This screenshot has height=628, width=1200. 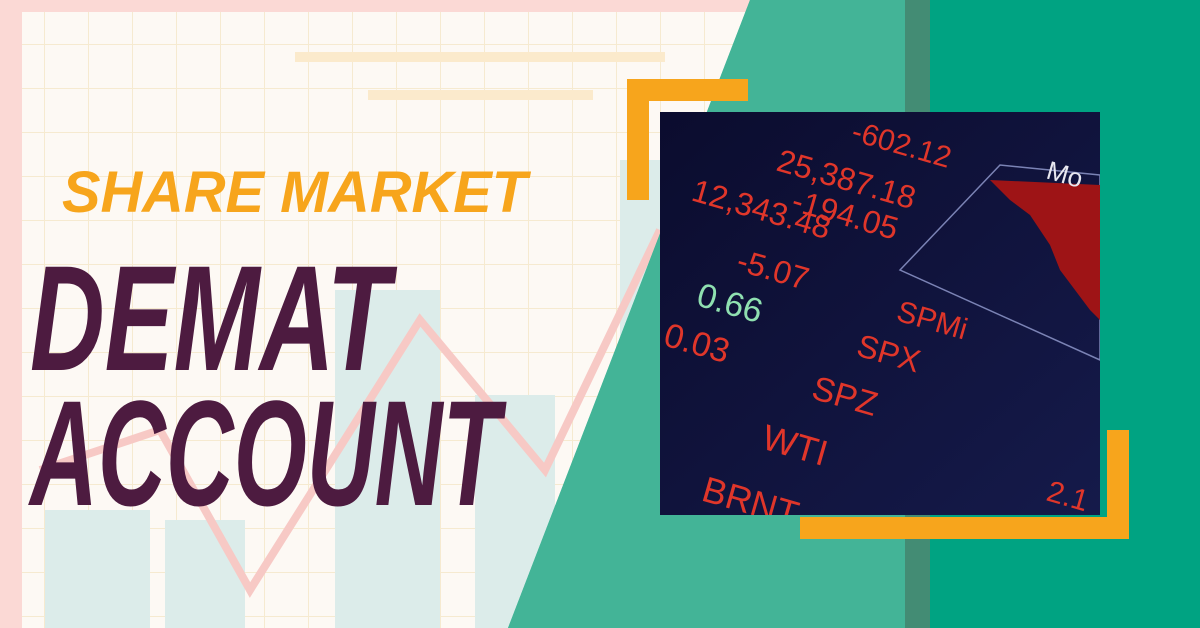 I want to click on border-left, so click(x=11, y=314).